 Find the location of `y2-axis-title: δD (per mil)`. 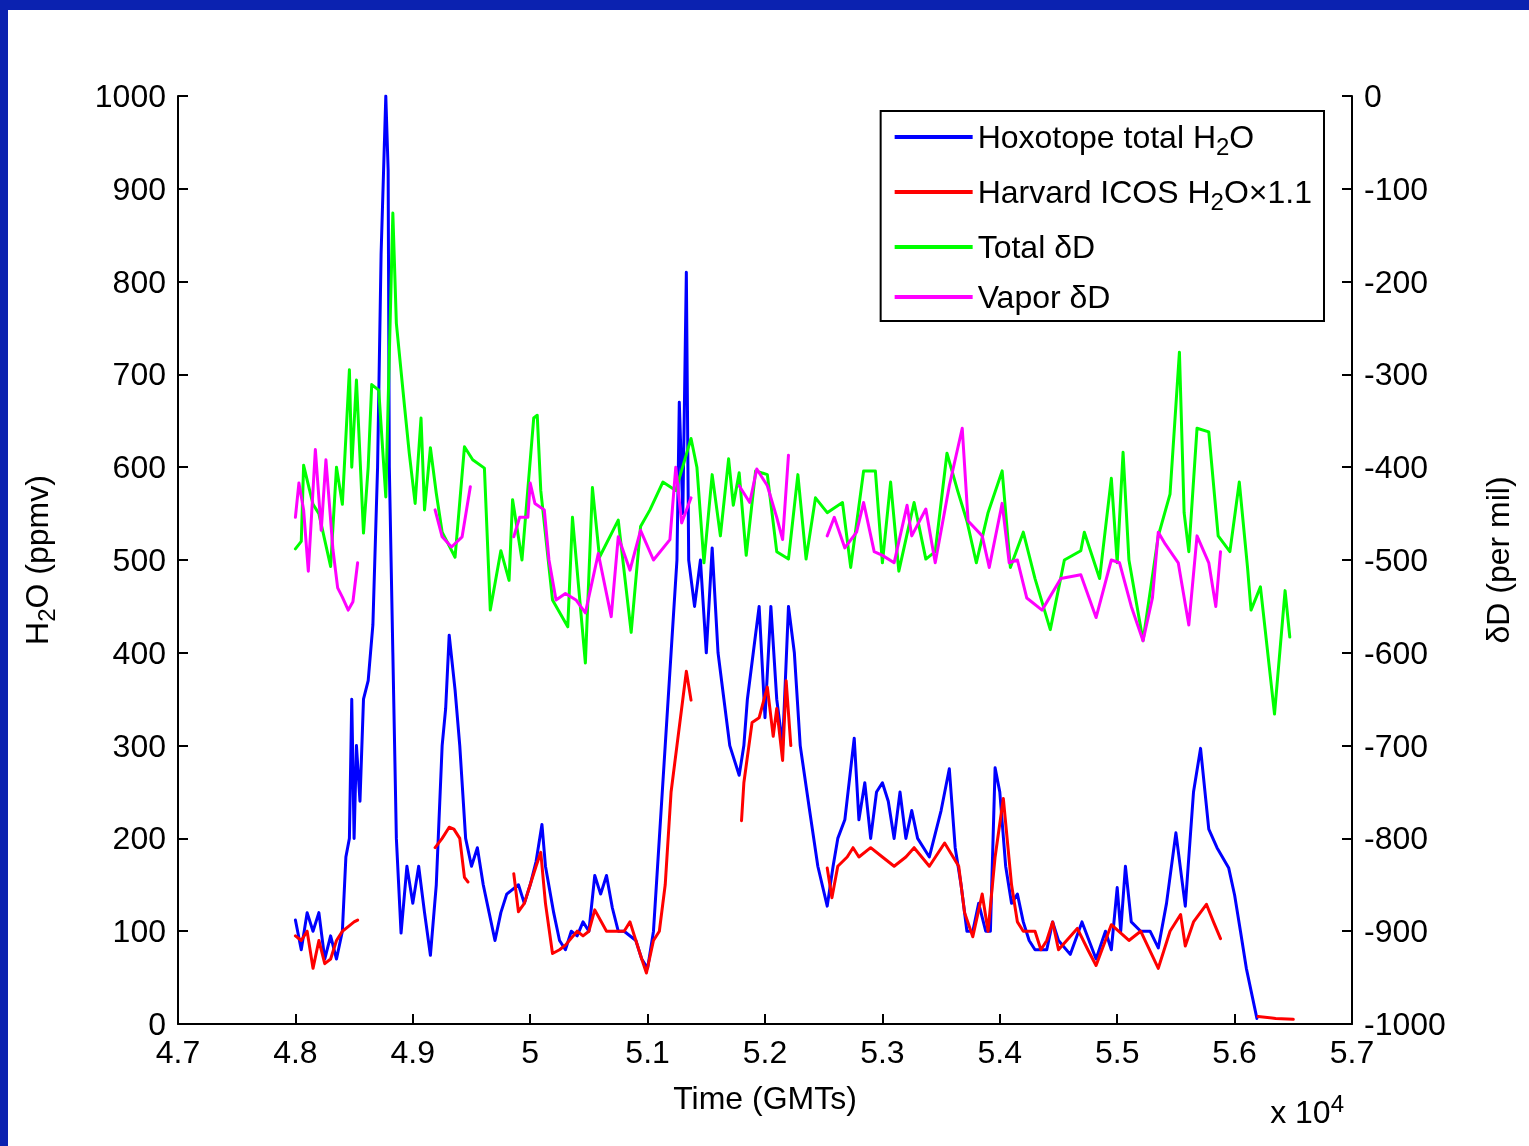

y2-axis-title: δD (per mil) is located at coordinates (1498, 560).